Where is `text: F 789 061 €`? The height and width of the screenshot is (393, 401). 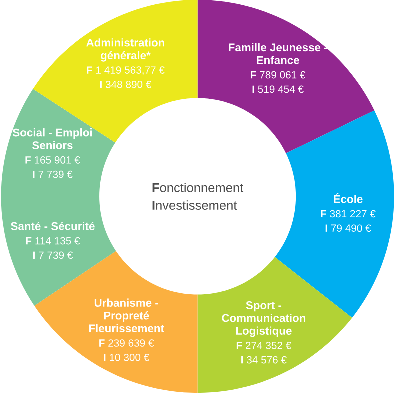
text: F 789 061 € is located at coordinates (278, 75).